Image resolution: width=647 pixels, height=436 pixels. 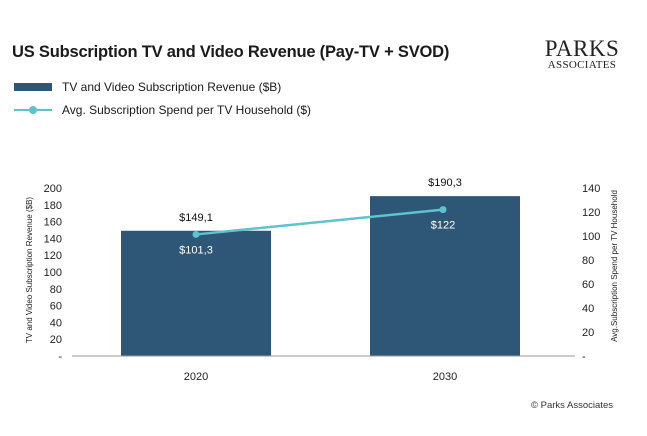 What do you see at coordinates (56, 307) in the screenshot?
I see `left-tick-label: 60` at bounding box center [56, 307].